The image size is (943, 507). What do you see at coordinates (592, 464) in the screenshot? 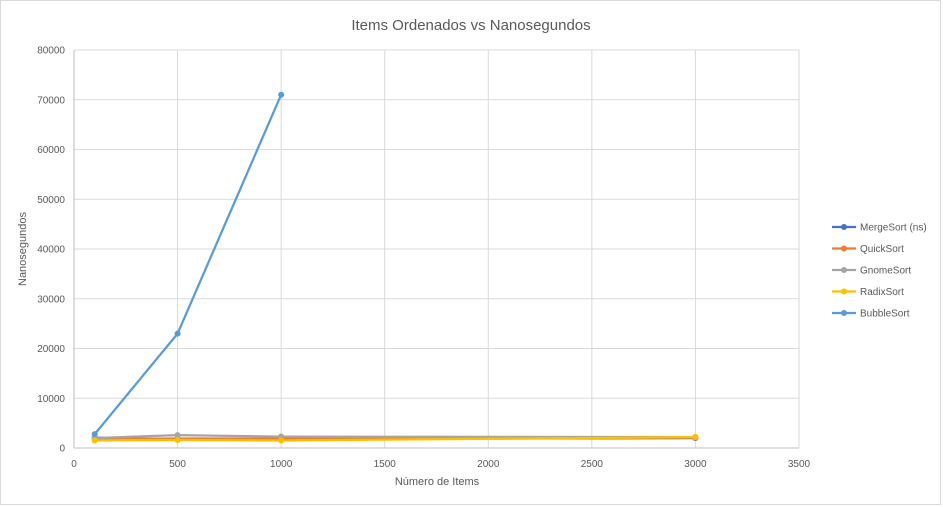
I see `x-tick-label: 2500` at bounding box center [592, 464].